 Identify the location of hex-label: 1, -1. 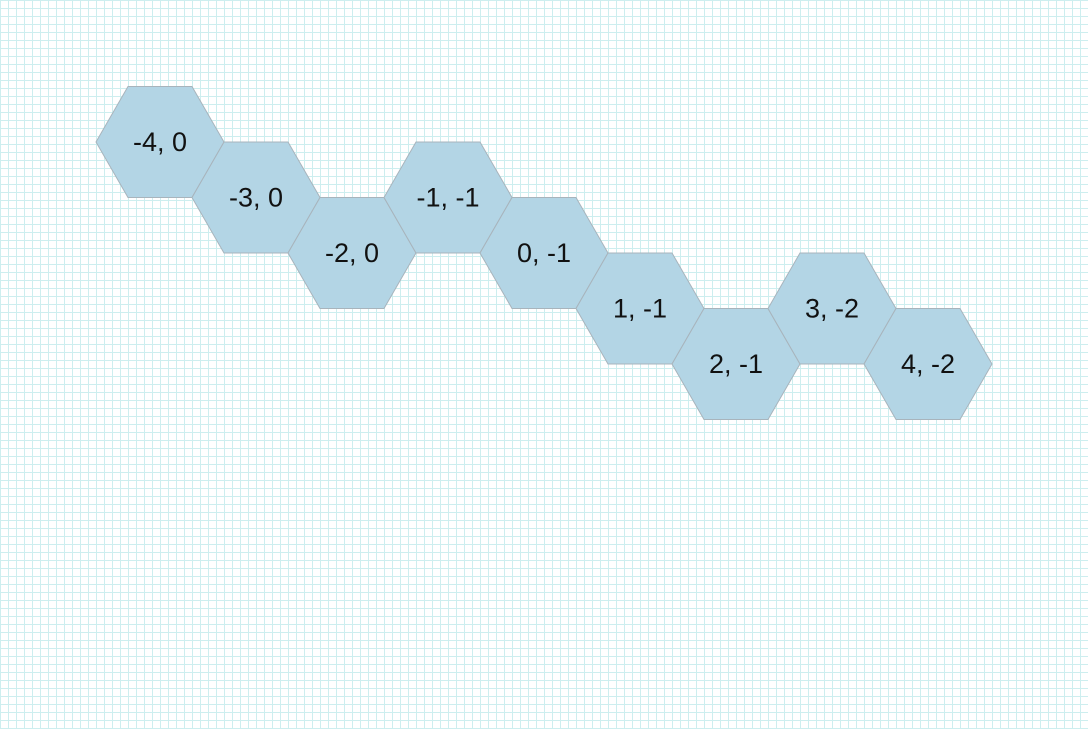
(640, 309).